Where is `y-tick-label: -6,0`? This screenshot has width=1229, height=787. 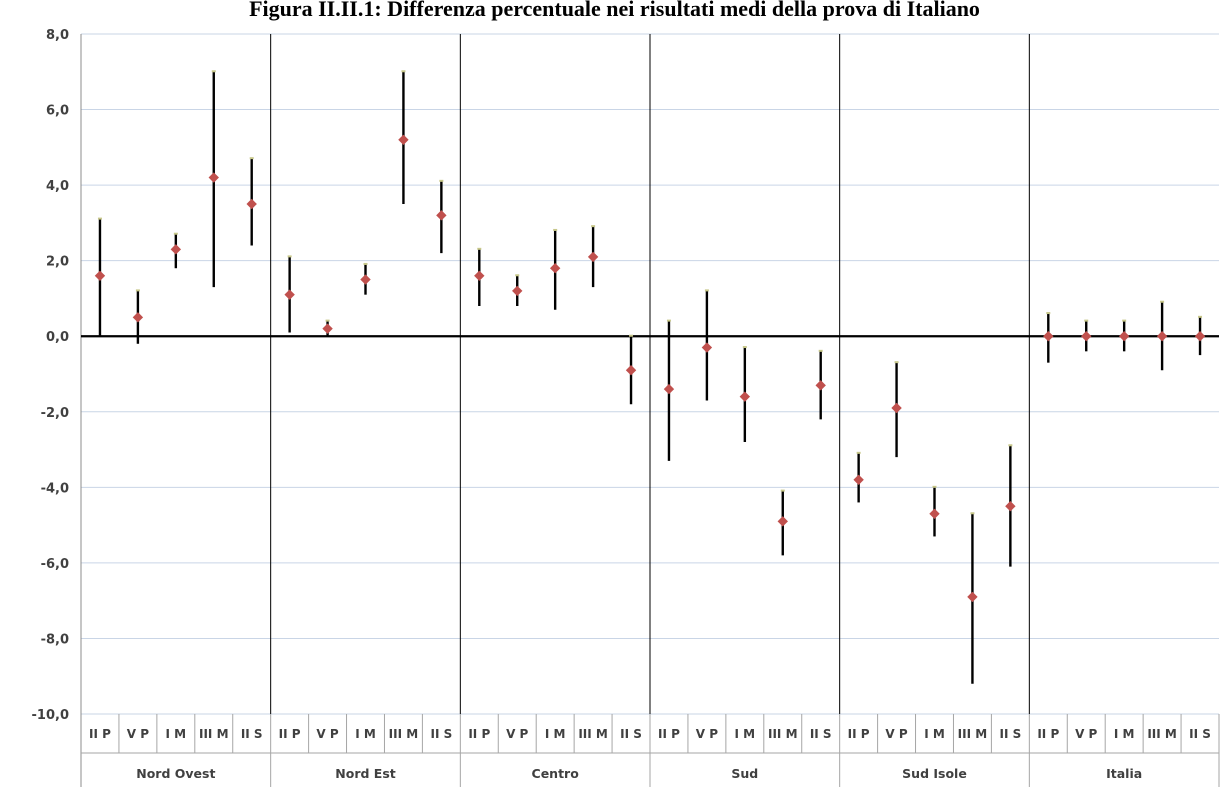
y-tick-label: -6,0 is located at coordinates (55, 564).